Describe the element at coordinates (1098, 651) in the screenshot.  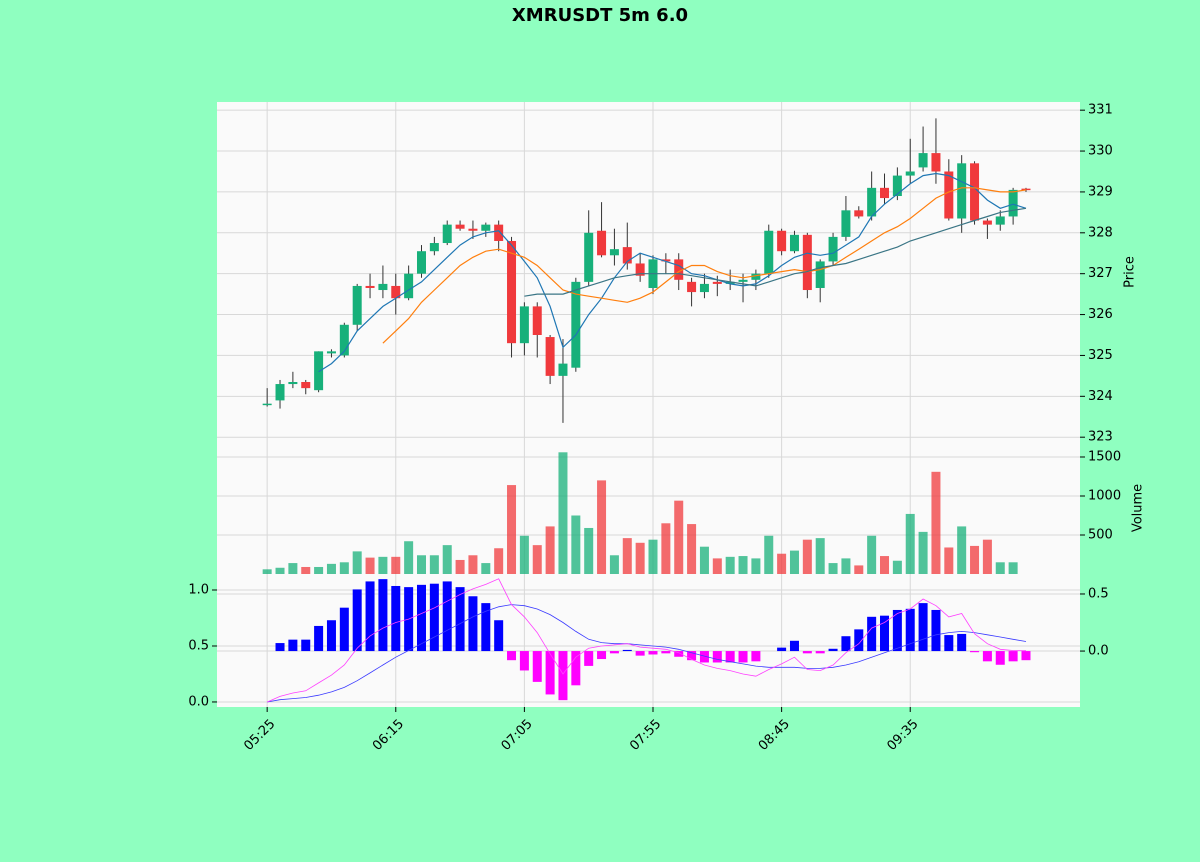
I see `histogram-tick-label: 0.0` at that location.